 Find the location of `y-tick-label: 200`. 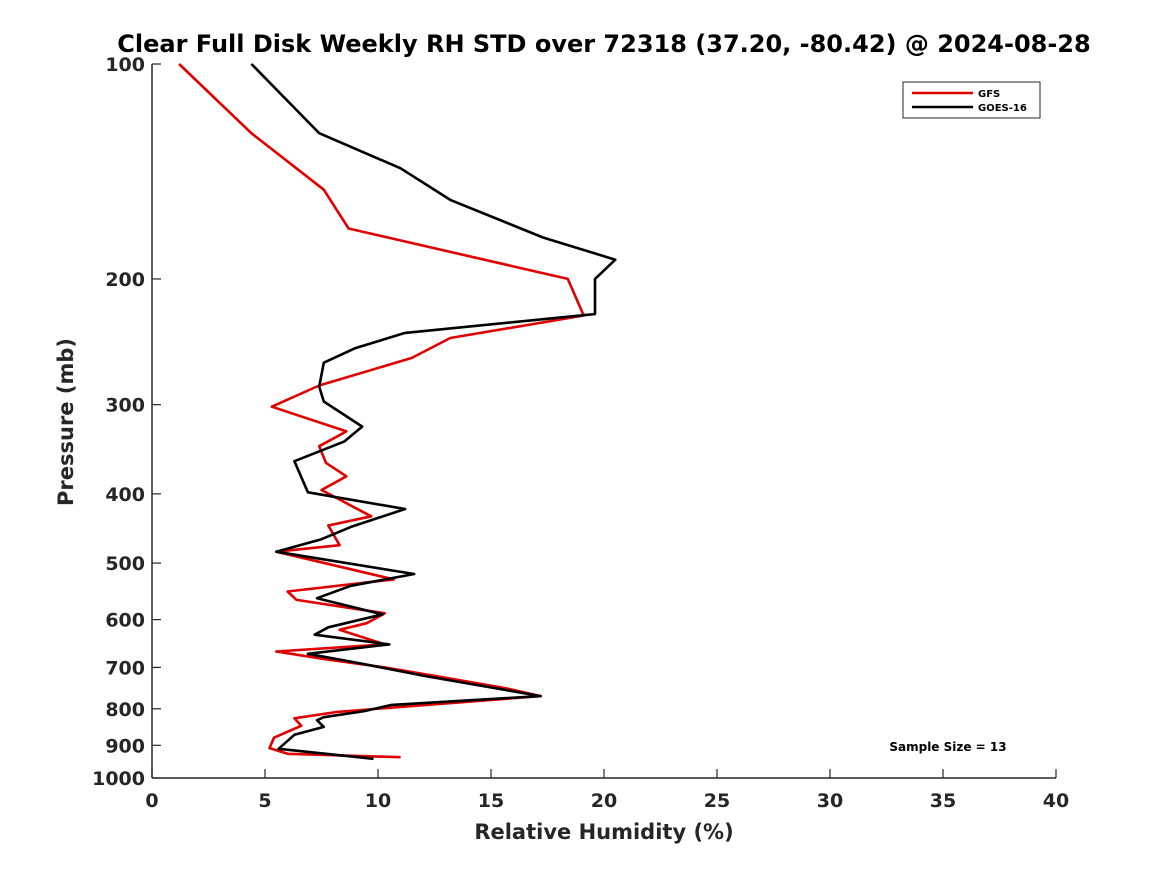

y-tick-label: 200 is located at coordinates (125, 280).